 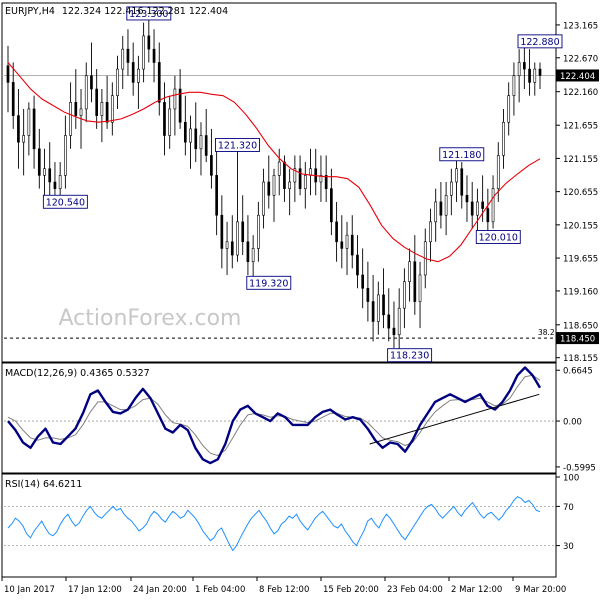 What do you see at coordinates (572, 423) in the screenshot?
I see `macd-y-tick-label: 0.00` at bounding box center [572, 423].